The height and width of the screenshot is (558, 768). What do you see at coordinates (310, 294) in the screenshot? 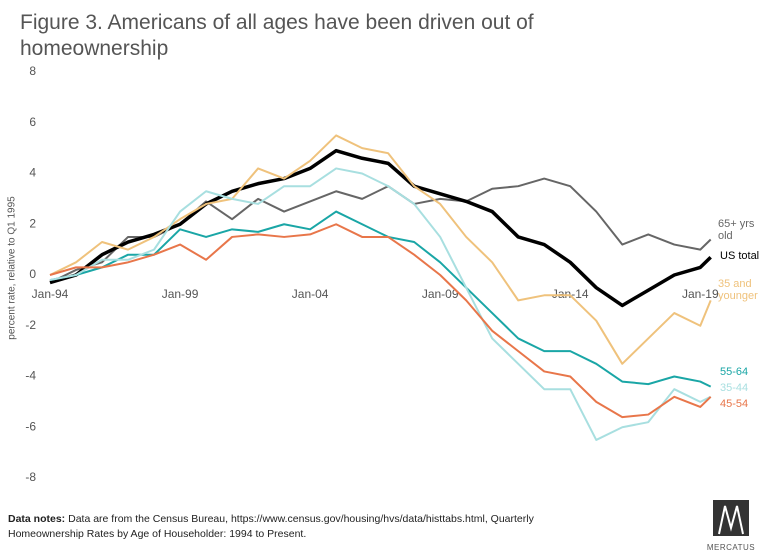
I see `x-tick-label: Jan-04` at bounding box center [310, 294].